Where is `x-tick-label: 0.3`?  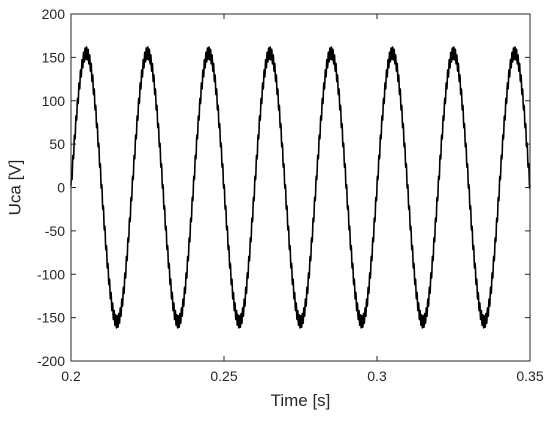
x-tick-label: 0.3 is located at coordinates (377, 376).